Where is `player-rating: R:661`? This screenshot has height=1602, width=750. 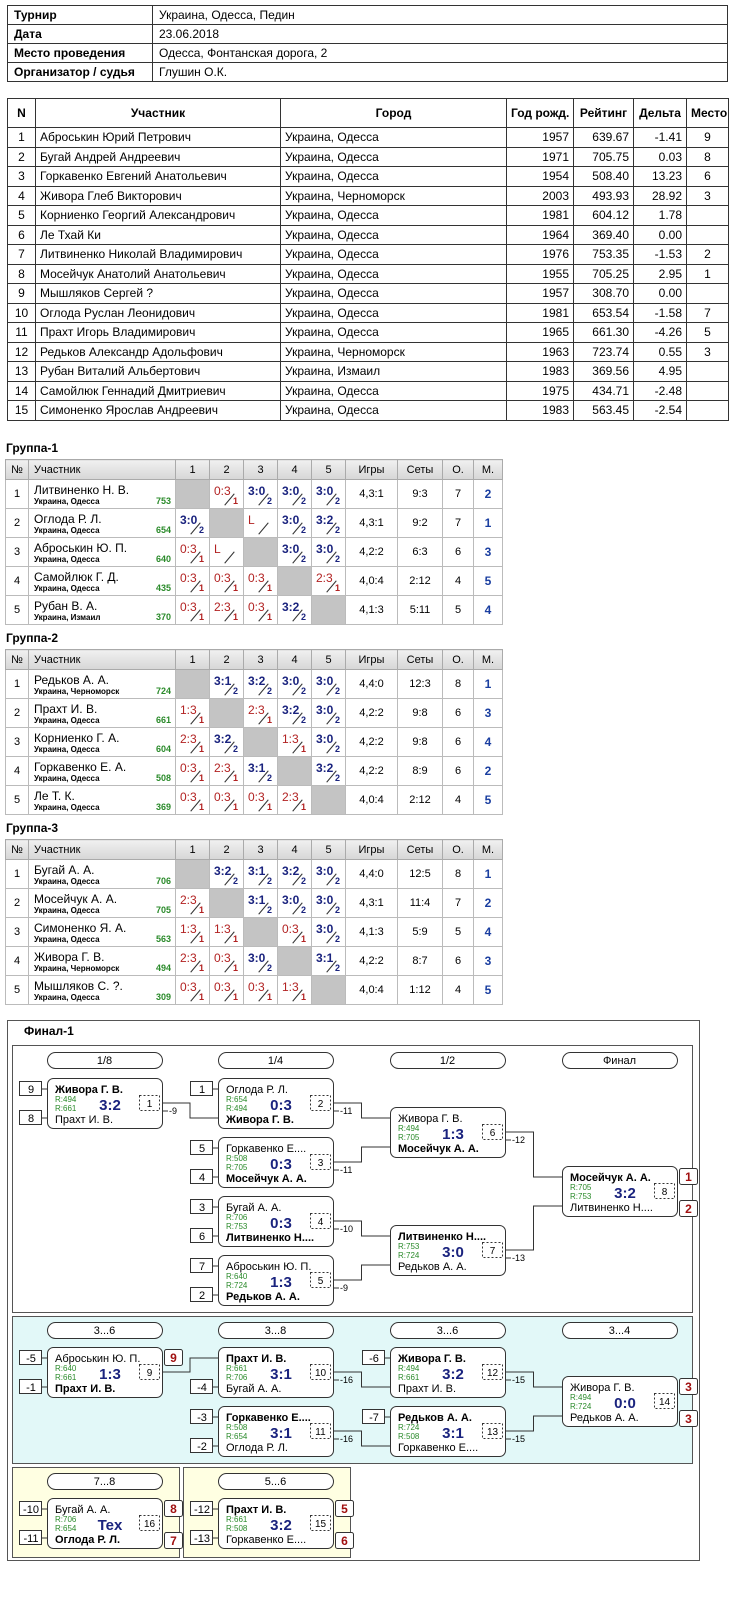
player-rating: R:661 is located at coordinates (66, 1108).